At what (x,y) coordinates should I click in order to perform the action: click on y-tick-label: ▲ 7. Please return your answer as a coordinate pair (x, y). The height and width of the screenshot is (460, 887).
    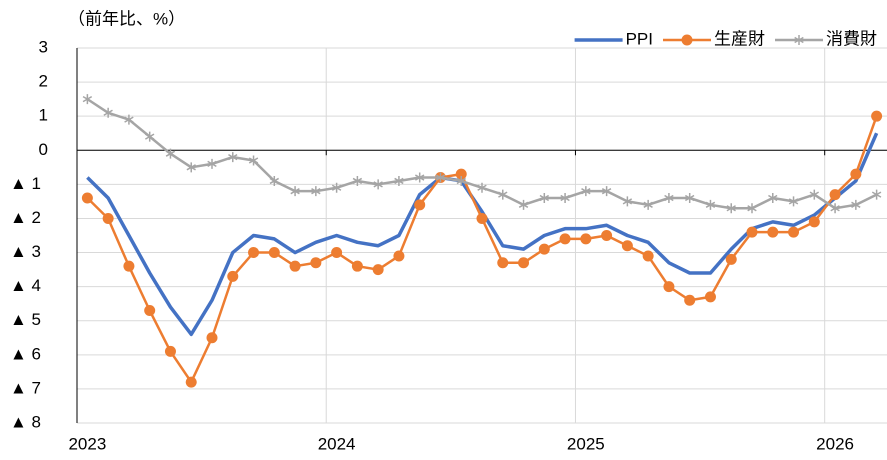
    Looking at the image, I should click on (25, 387).